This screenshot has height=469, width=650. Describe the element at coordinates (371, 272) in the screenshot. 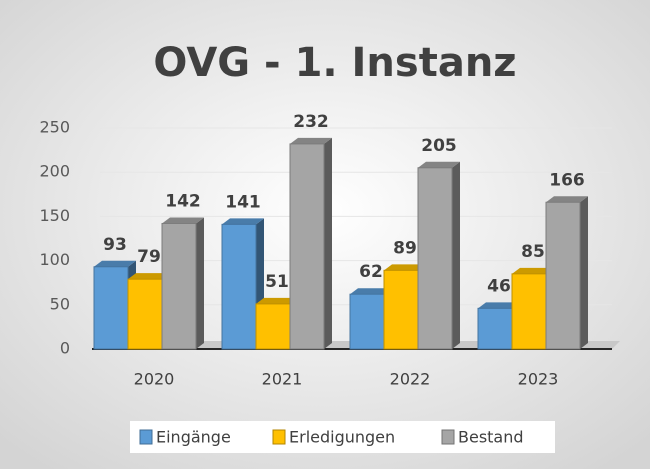

I see `data-label: 62` at that location.